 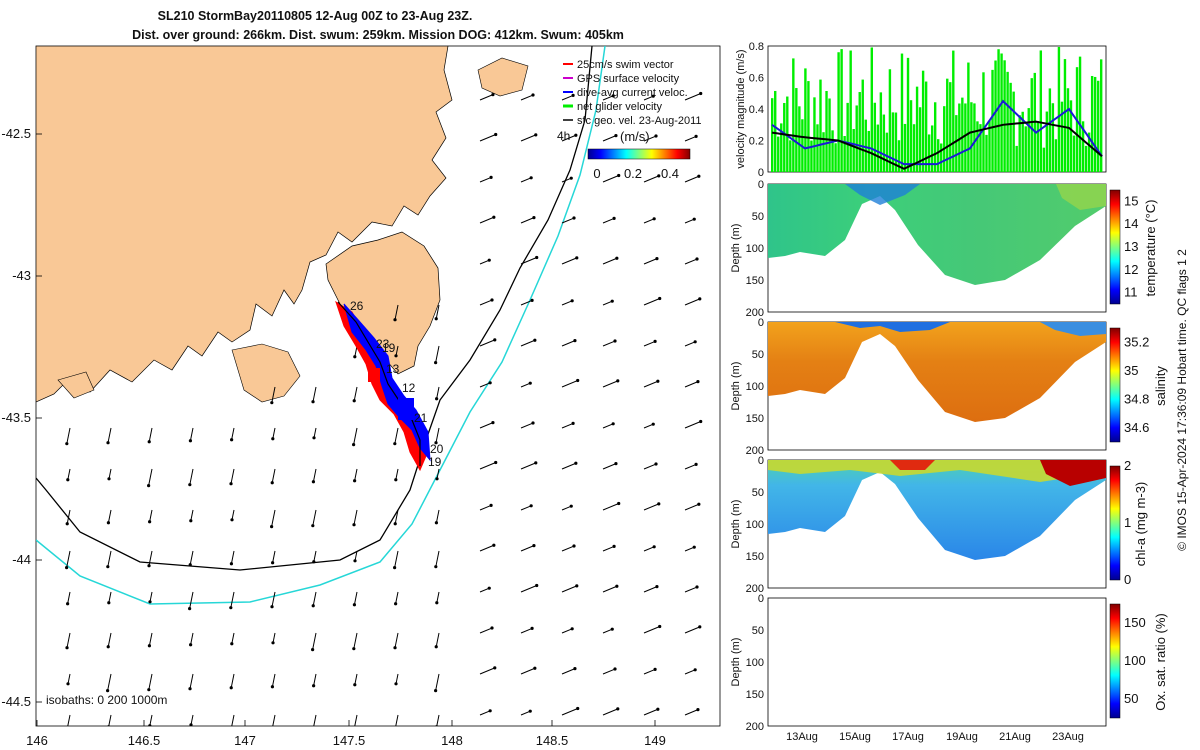 What do you see at coordinates (16, 417) in the screenshot?
I see `lat-tick: -43.5` at bounding box center [16, 417].